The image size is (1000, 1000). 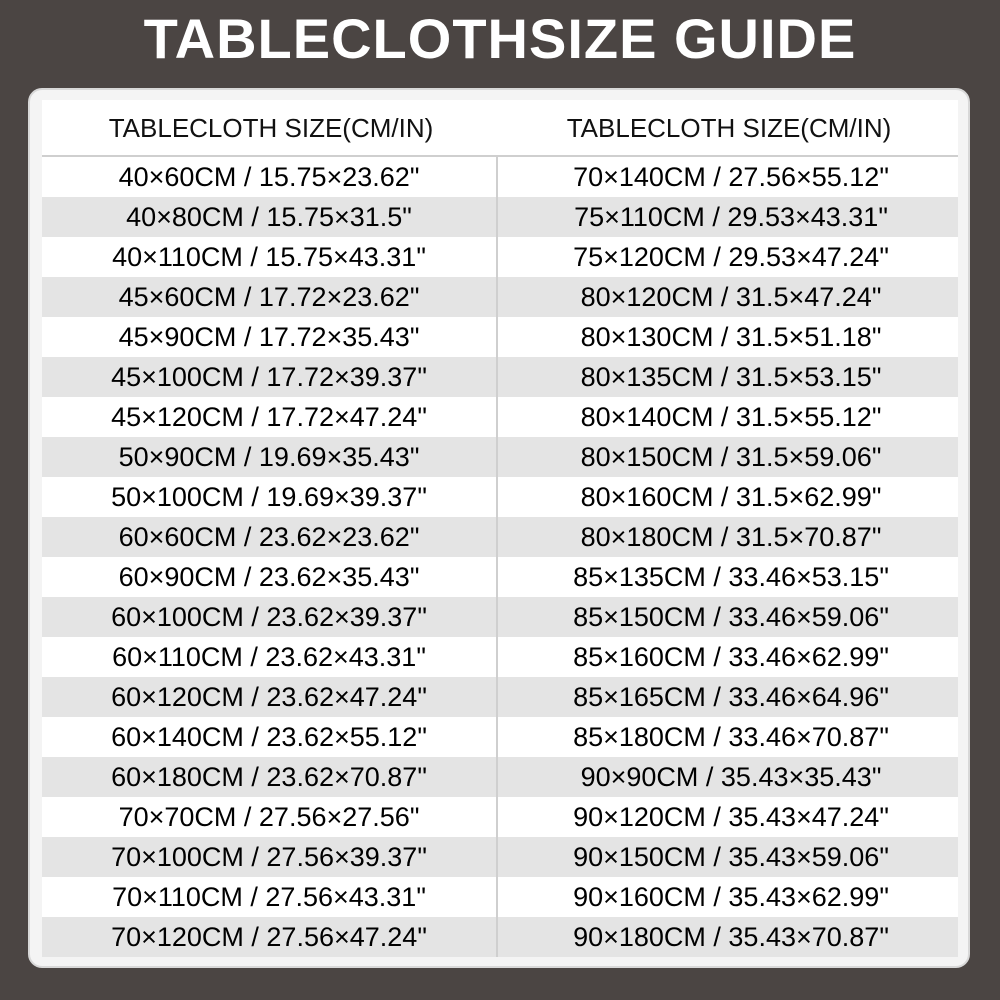 What do you see at coordinates (731, 217) in the screenshot?
I see `size-cell: 75×110CM / 29.53×43.31"` at bounding box center [731, 217].